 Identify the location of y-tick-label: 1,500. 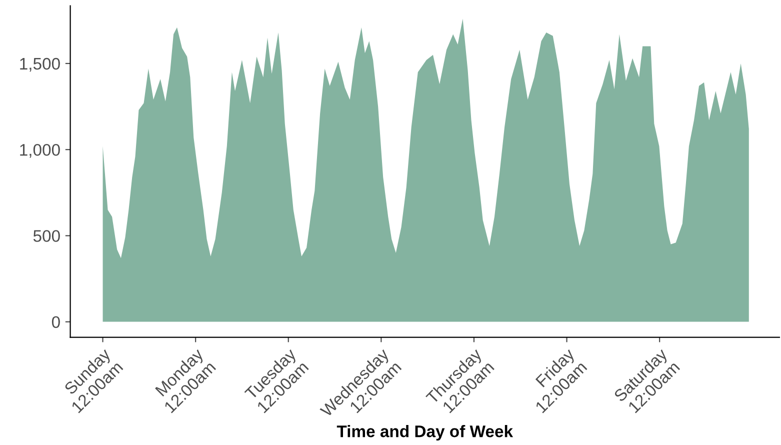
(40, 65).